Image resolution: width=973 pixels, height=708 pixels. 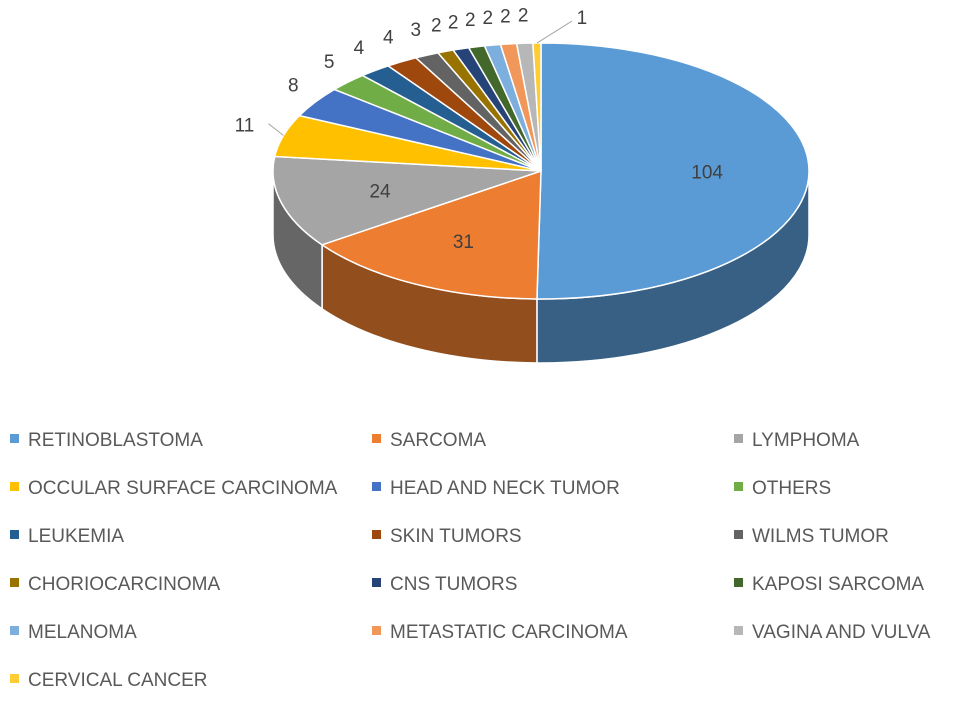 I want to click on legend-item-cervical-cancer: CERVICAL CANCER, so click(x=109, y=681).